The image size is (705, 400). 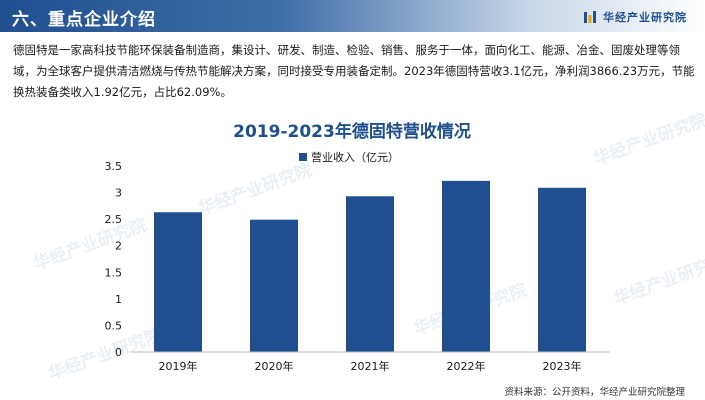 I want to click on bar-2019年, so click(x=178, y=282).